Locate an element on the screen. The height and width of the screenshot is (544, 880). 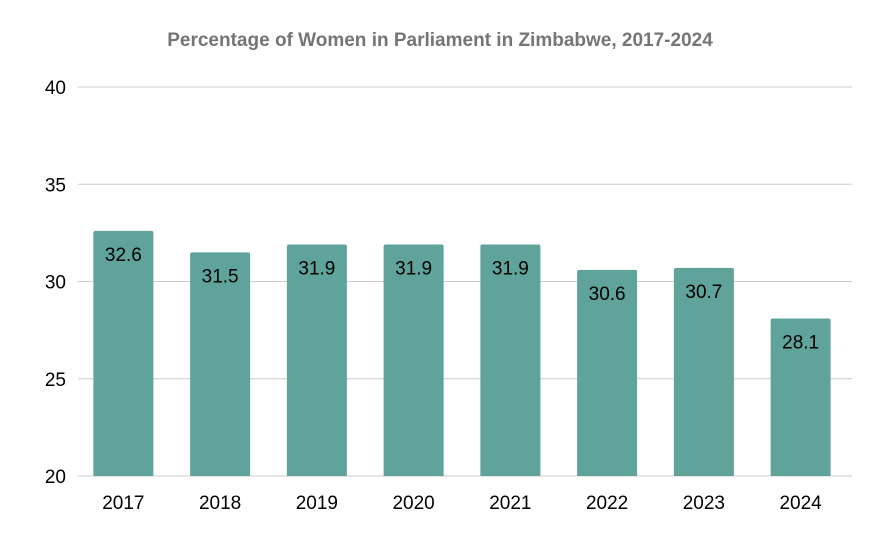
x-tick-label: 2022 is located at coordinates (607, 503).